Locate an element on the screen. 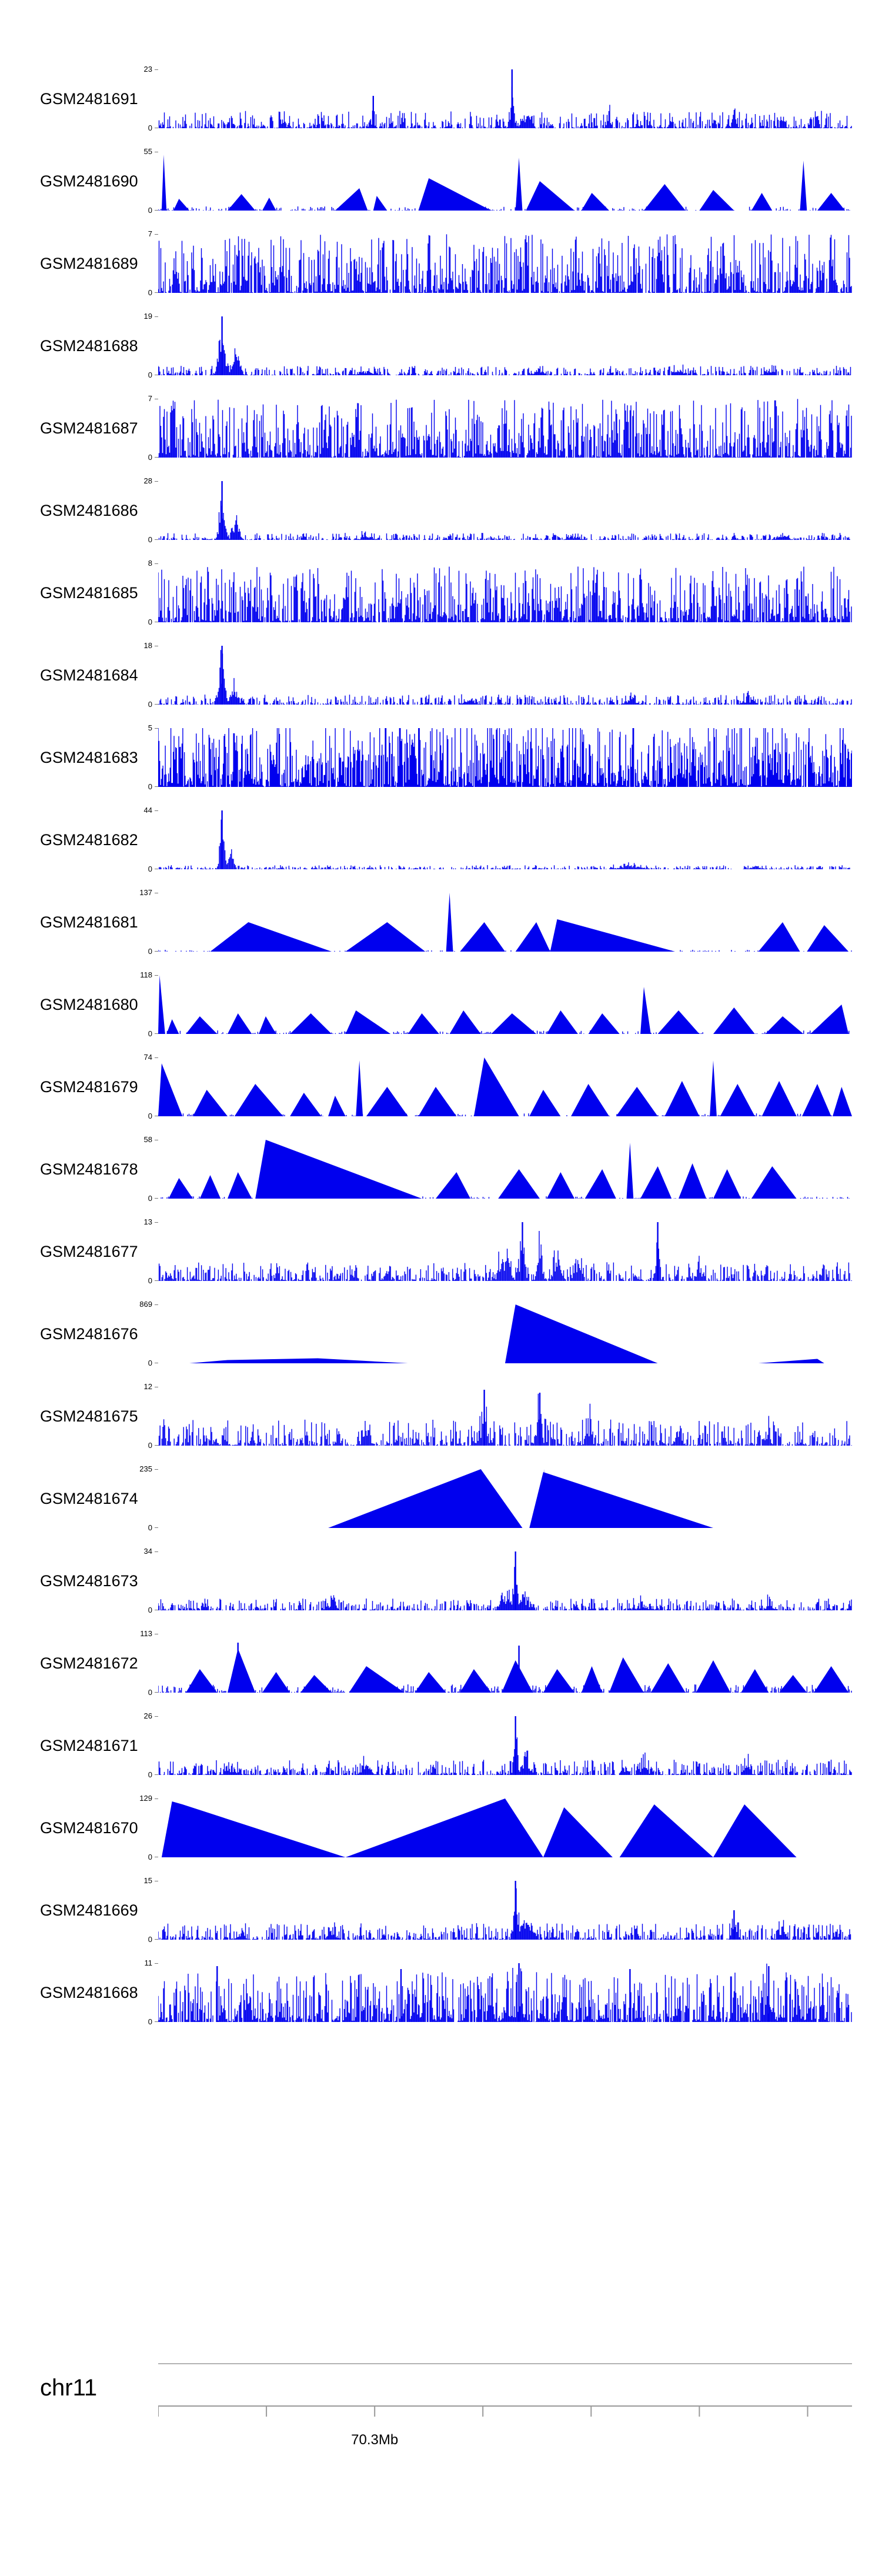 The image size is (882, 2576). track-row: GSM2481686 28 0 is located at coordinates (441, 512).